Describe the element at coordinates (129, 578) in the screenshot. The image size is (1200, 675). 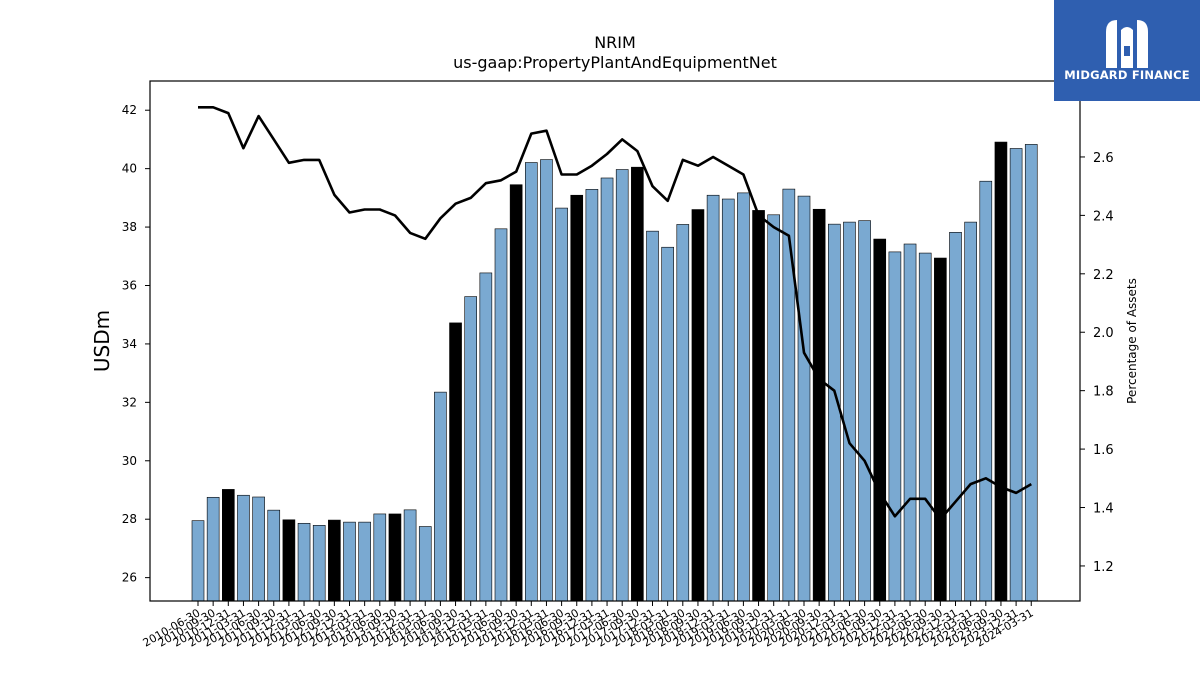
I see `y-tick-label: 26` at that location.